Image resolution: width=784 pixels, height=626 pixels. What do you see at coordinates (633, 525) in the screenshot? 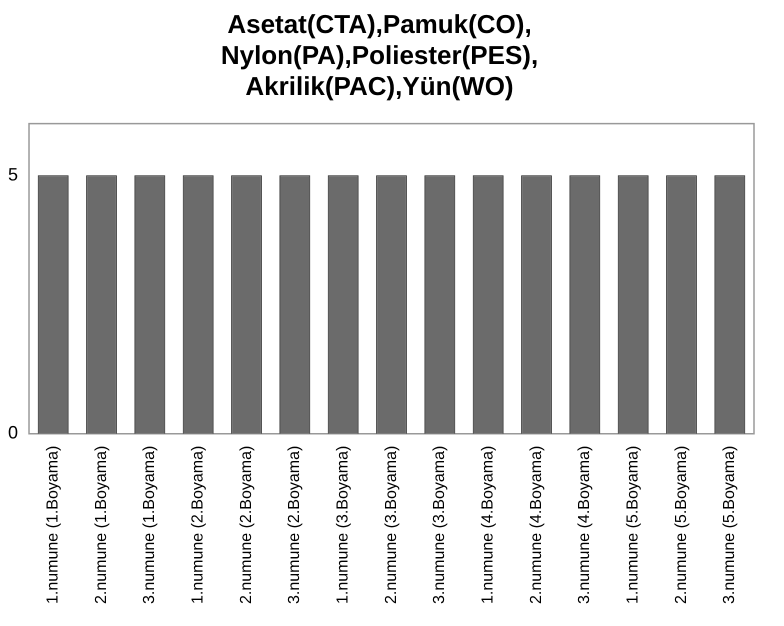
I see `x-tick-label: 1.numune (5.Boyama)` at bounding box center [633, 525].